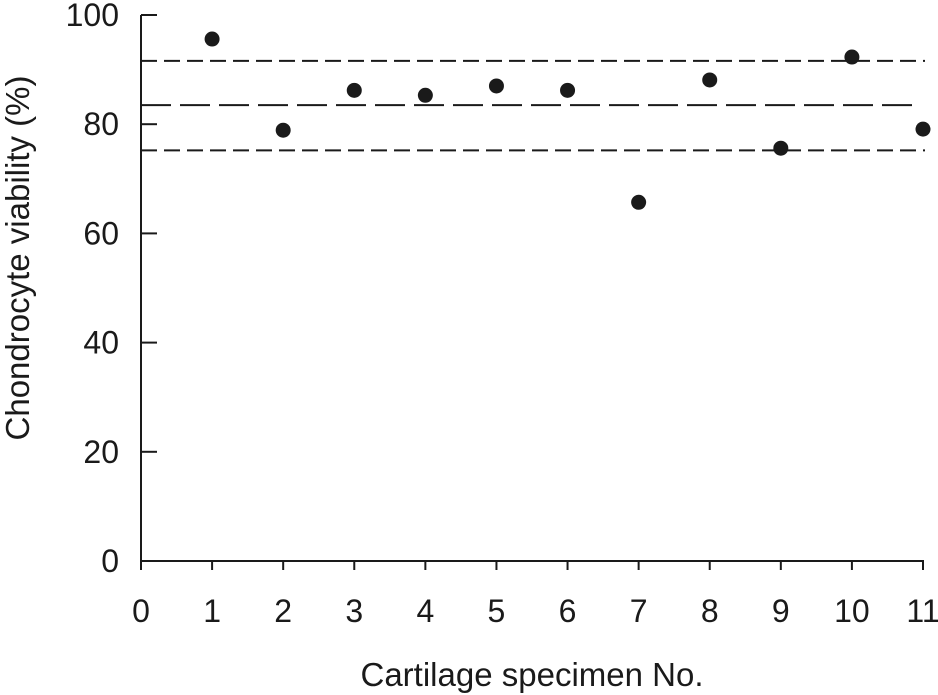 The image size is (938, 695). What do you see at coordinates (101, 343) in the screenshot?
I see `y-tick-label: 40` at bounding box center [101, 343].